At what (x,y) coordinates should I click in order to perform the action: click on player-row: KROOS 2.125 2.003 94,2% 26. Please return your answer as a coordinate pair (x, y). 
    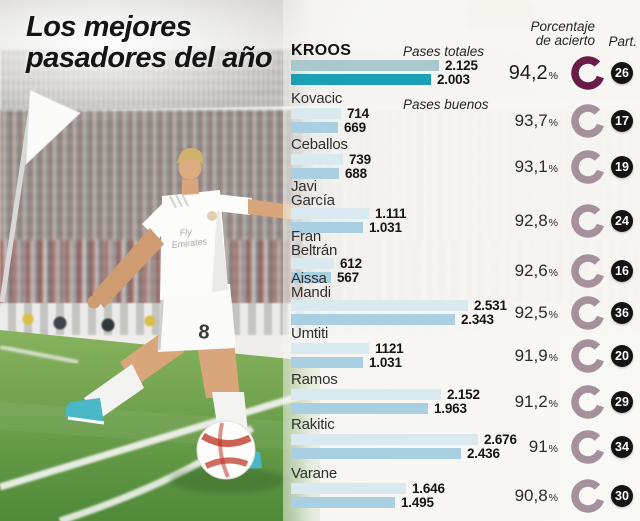
    Looking at the image, I should click on (462, 66).